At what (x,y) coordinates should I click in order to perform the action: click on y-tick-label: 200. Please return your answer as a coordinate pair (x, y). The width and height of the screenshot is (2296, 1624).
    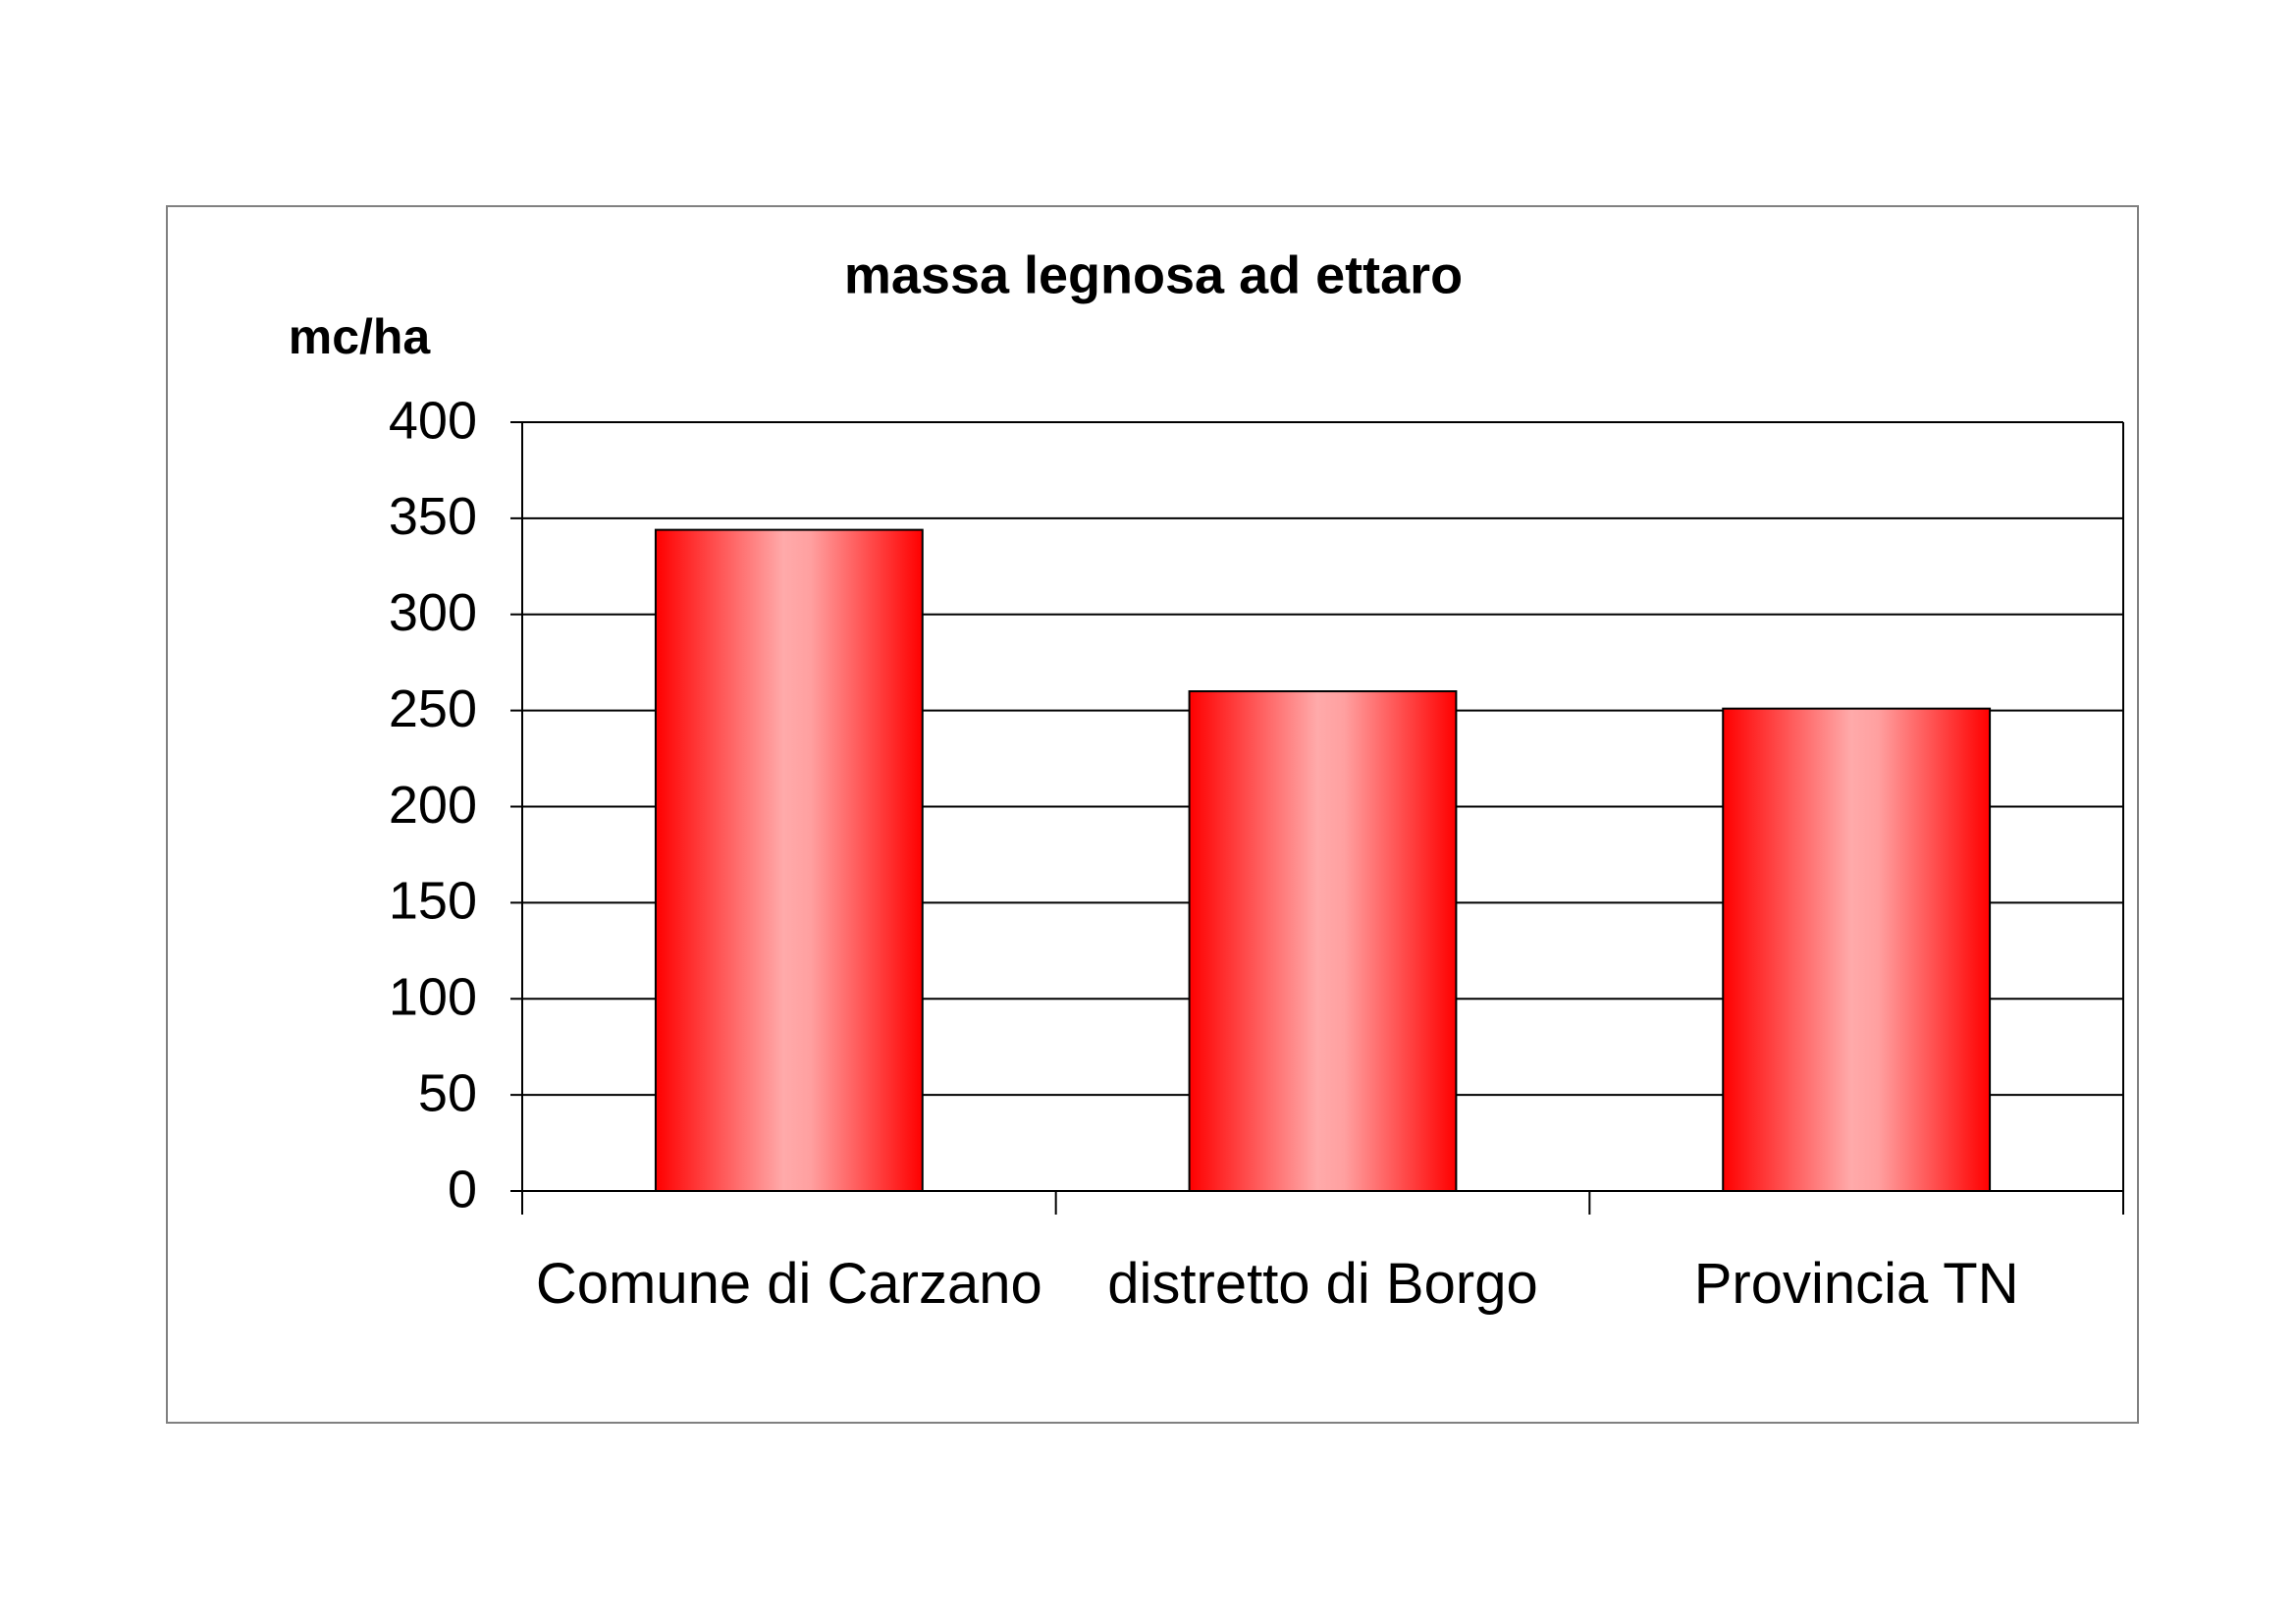
    Looking at the image, I should click on (433, 805).